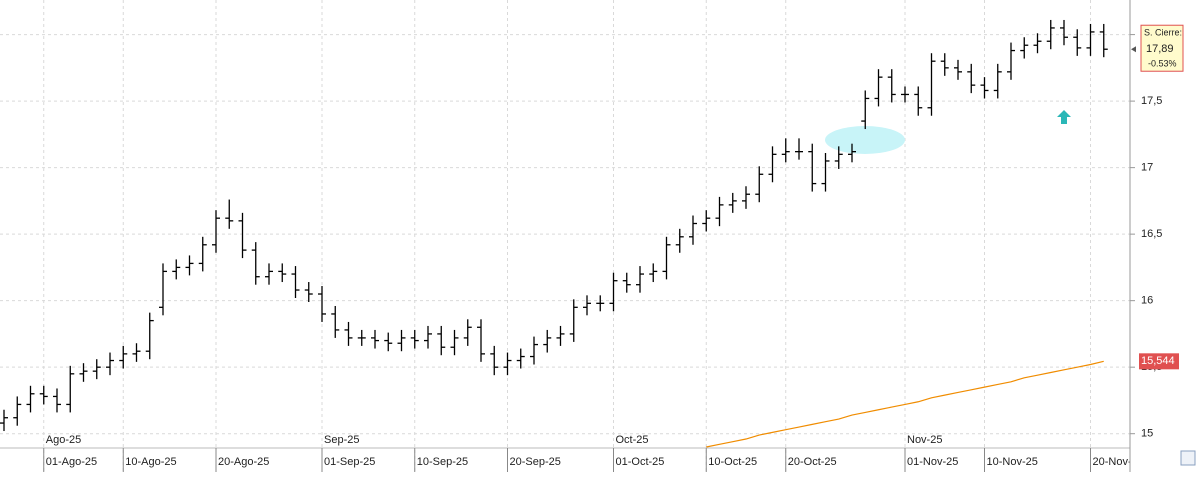  What do you see at coordinates (1163, 33) in the screenshot?
I see `last-close-title: S. Cierre:` at bounding box center [1163, 33].